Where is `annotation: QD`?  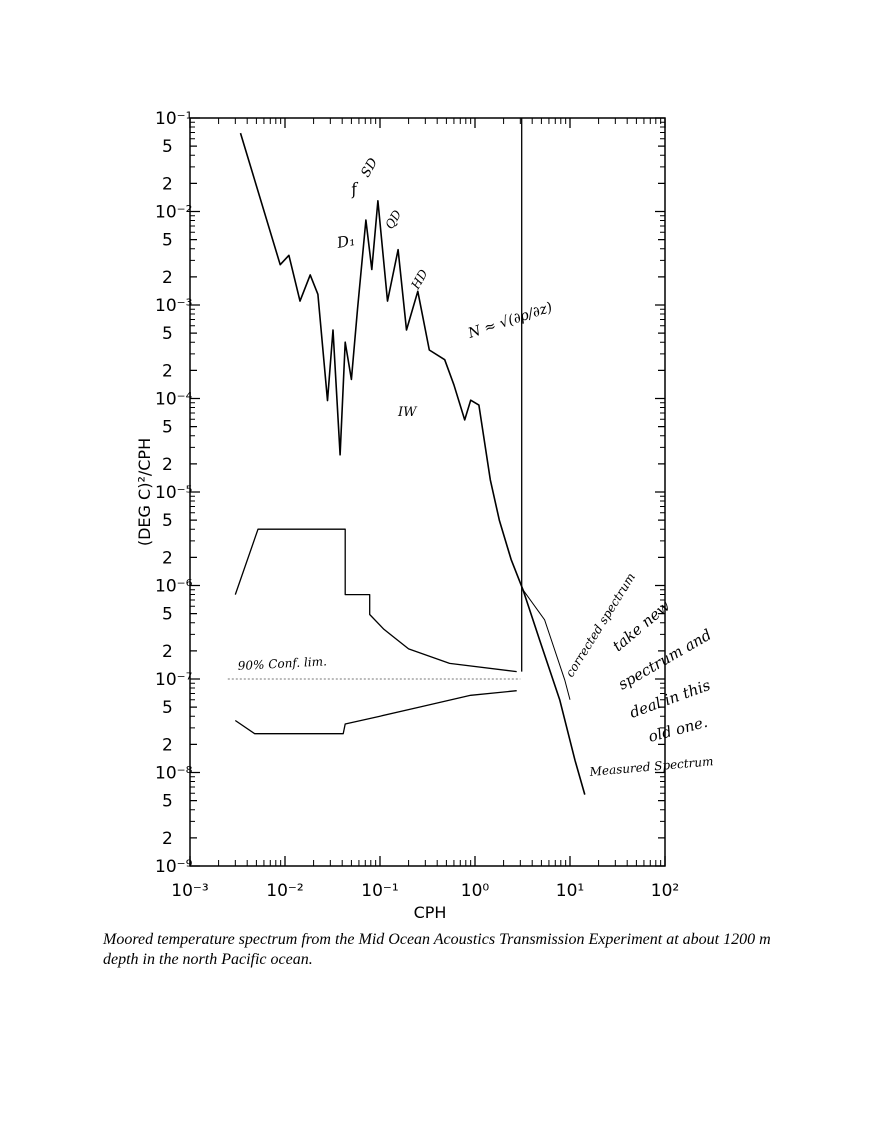
annotation: QD is located at coordinates (393, 219).